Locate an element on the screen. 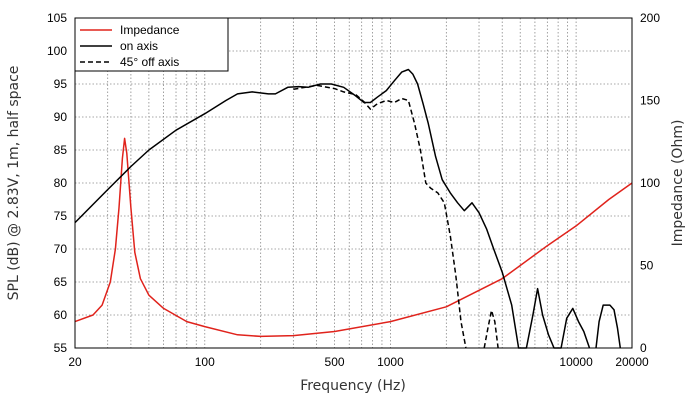 The image size is (700, 420). y-right-tick-label: 200 is located at coordinates (650, 18).